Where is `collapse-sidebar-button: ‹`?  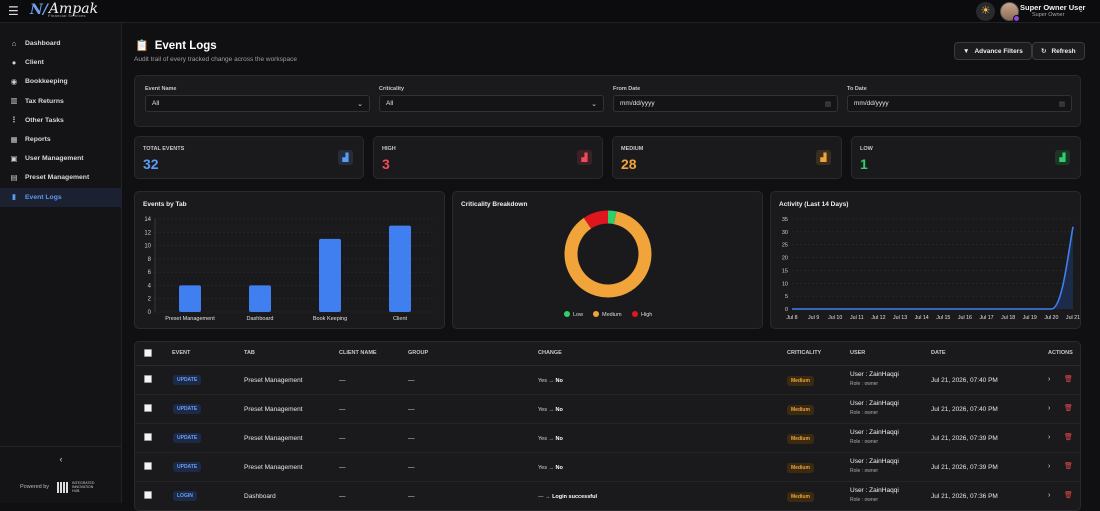 collapse-sidebar-button: ‹ is located at coordinates (61, 458).